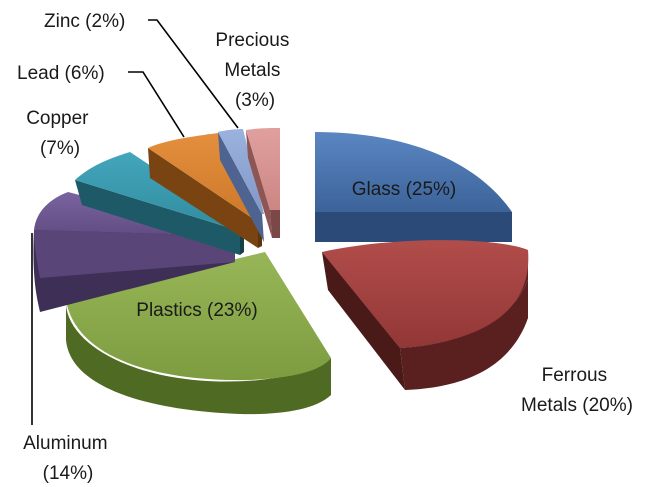 Image resolution: width=648 pixels, height=487 pixels. I want to click on leader-line-lead, so click(156, 104).